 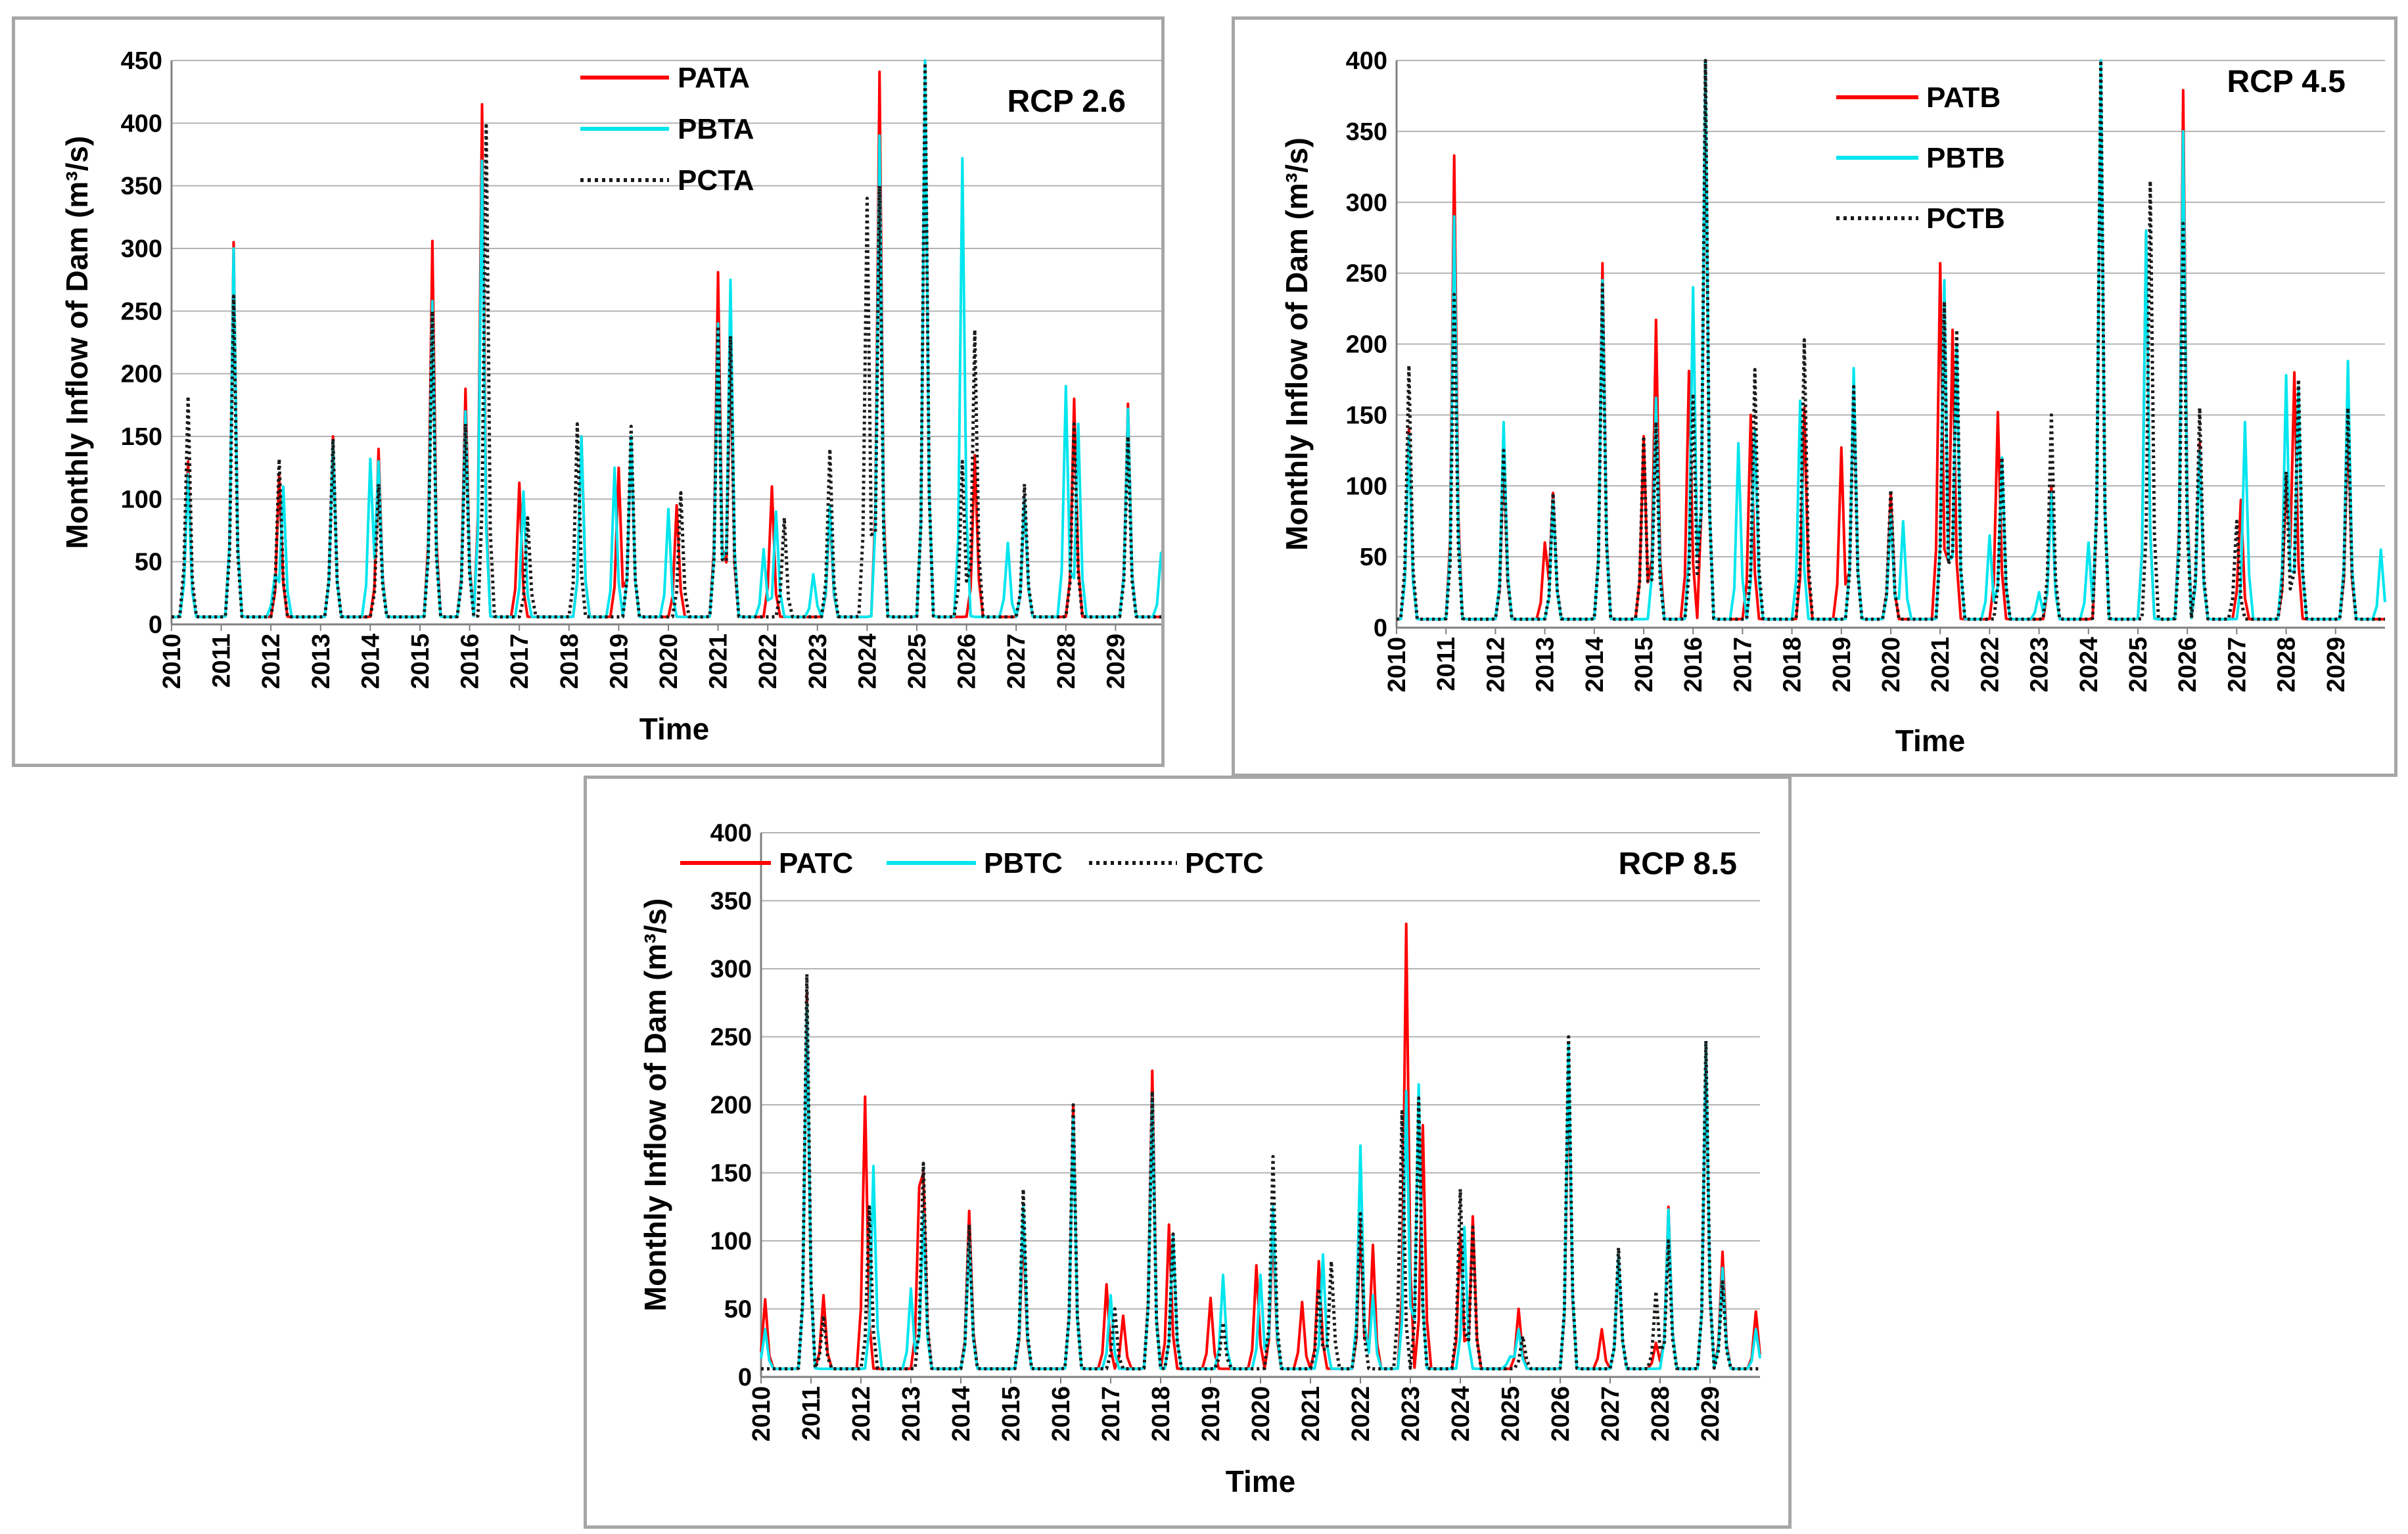 I want to click on x-tick-label: 2014, so click(x=961, y=1414).